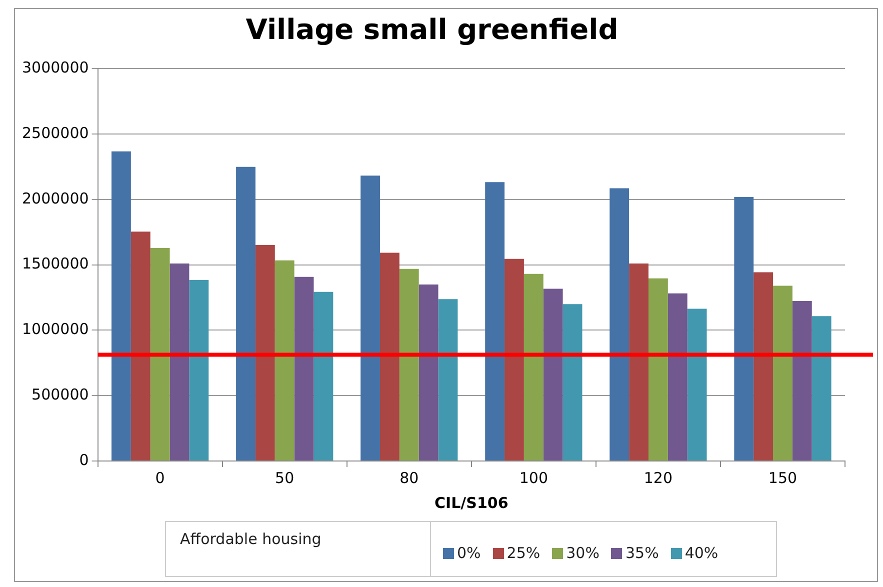 The image size is (883, 587). What do you see at coordinates (298, 549) in the screenshot?
I see `legend-title: Affordable housing` at bounding box center [298, 549].